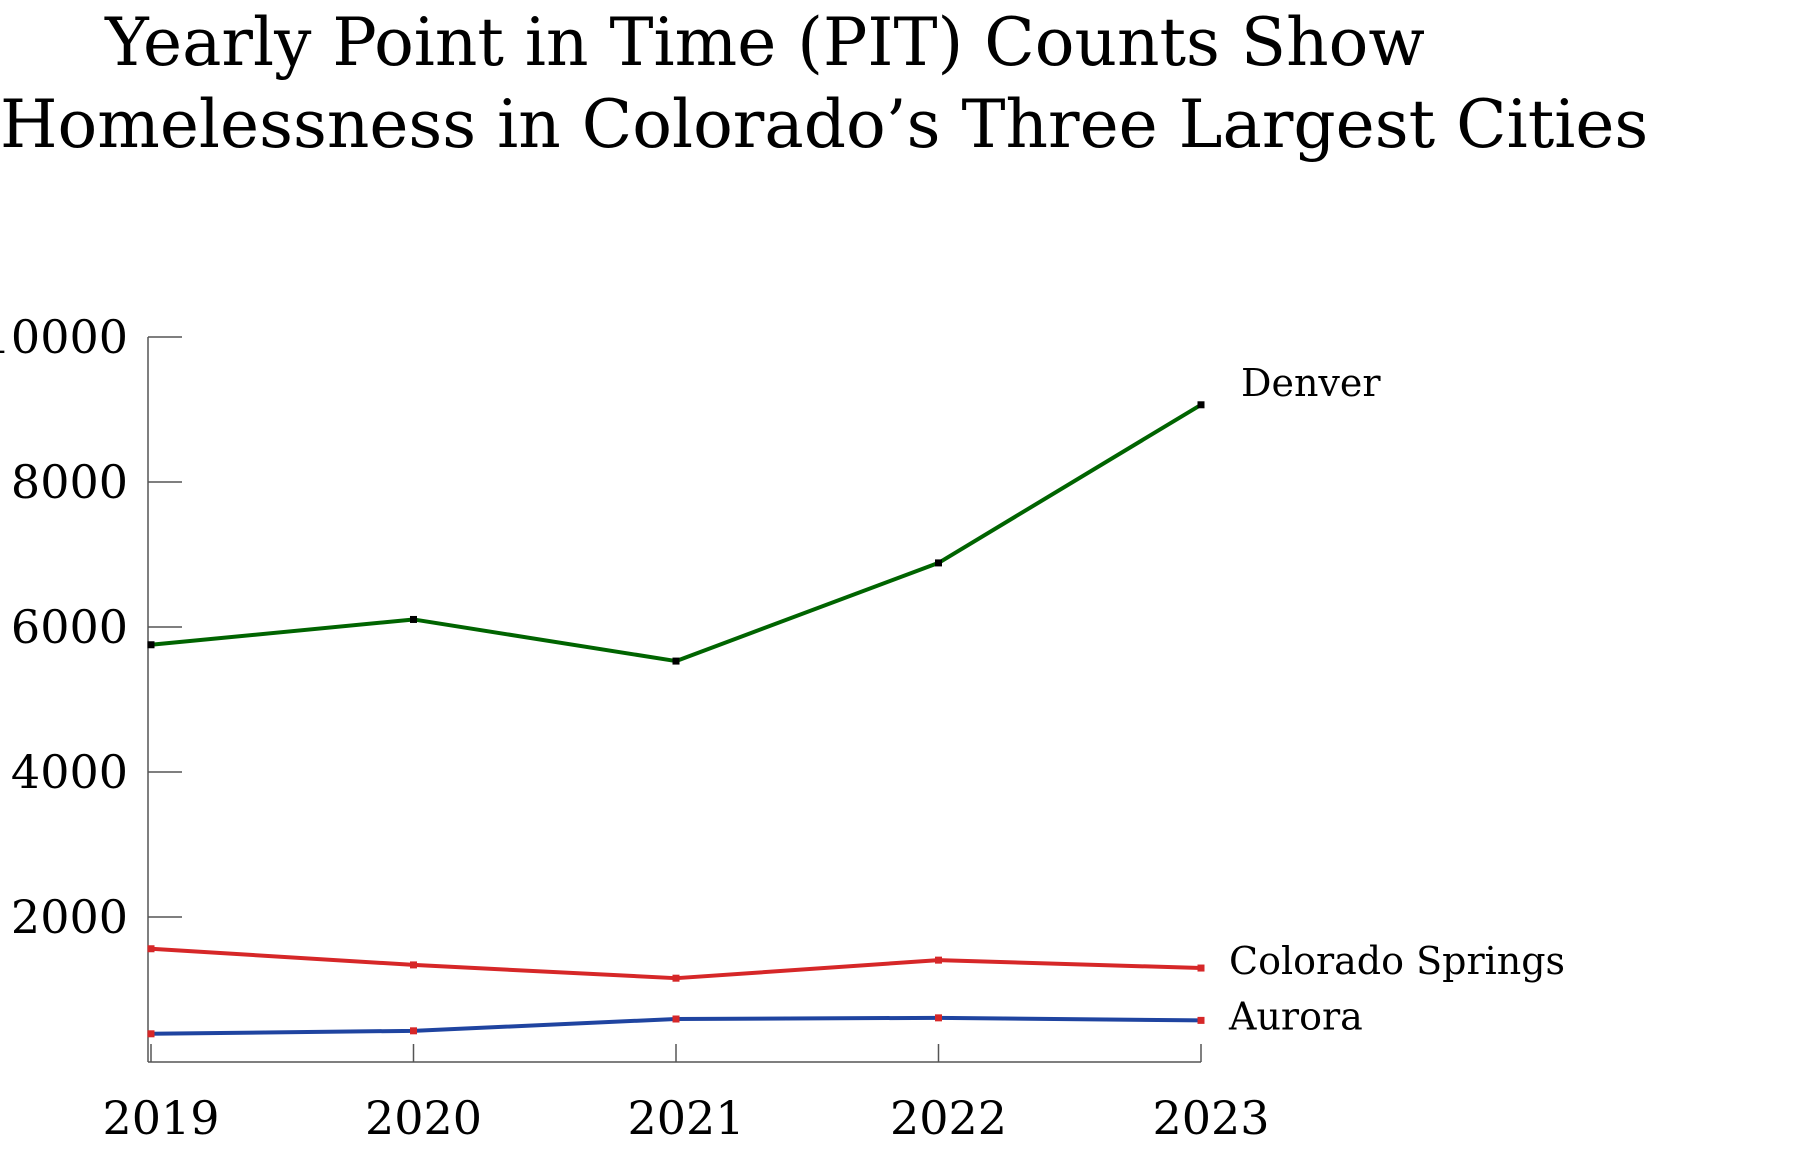 This screenshot has height=1149, width=1803. What do you see at coordinates (69, 627) in the screenshot?
I see `y-tick-label: 6000` at bounding box center [69, 627].